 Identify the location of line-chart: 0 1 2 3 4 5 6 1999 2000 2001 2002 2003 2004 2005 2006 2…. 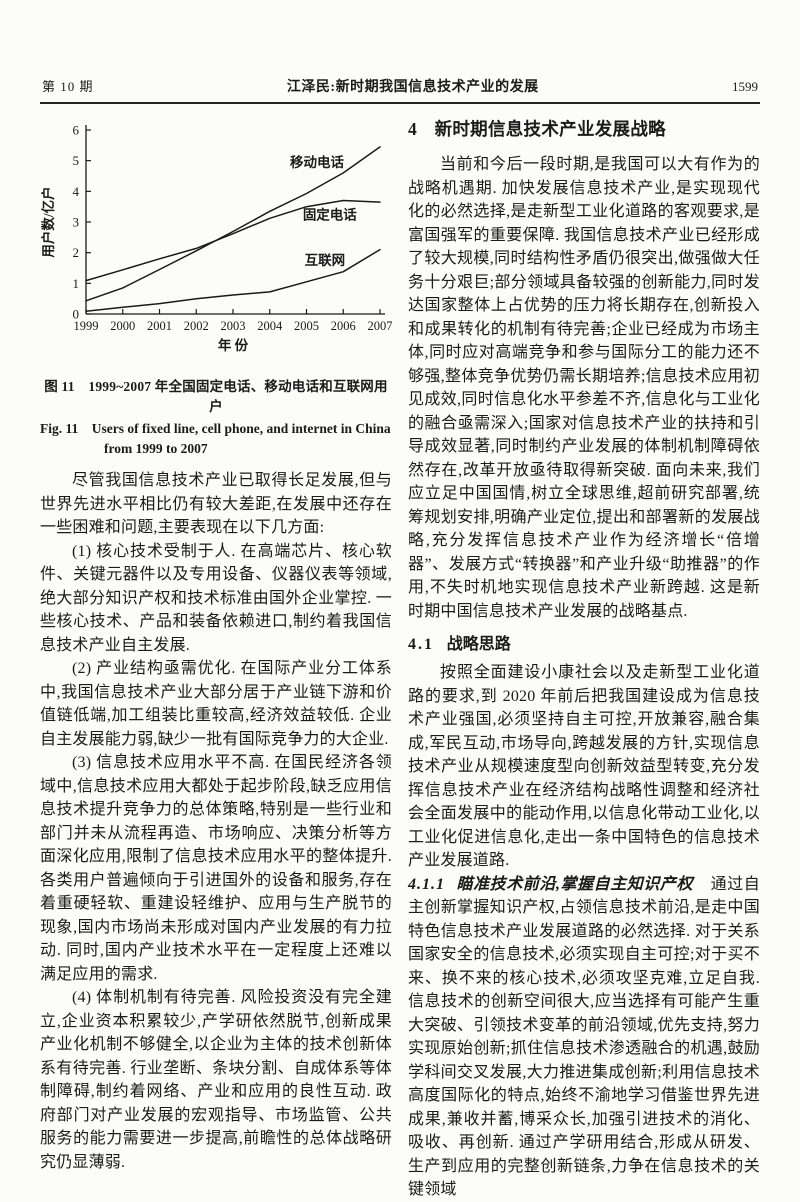
(216, 238).